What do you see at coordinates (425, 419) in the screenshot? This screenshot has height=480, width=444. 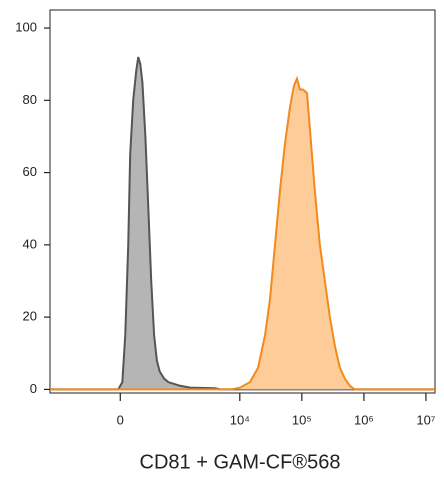 I see `x-tick-label: 10⁷` at bounding box center [425, 419].